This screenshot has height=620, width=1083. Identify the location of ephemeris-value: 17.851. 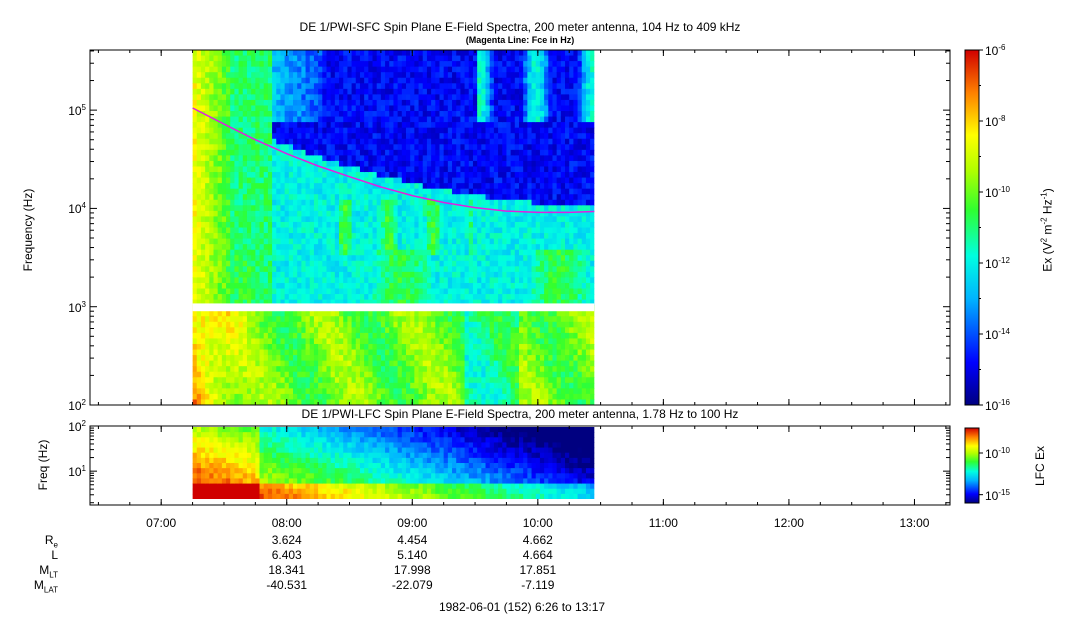
(538, 570).